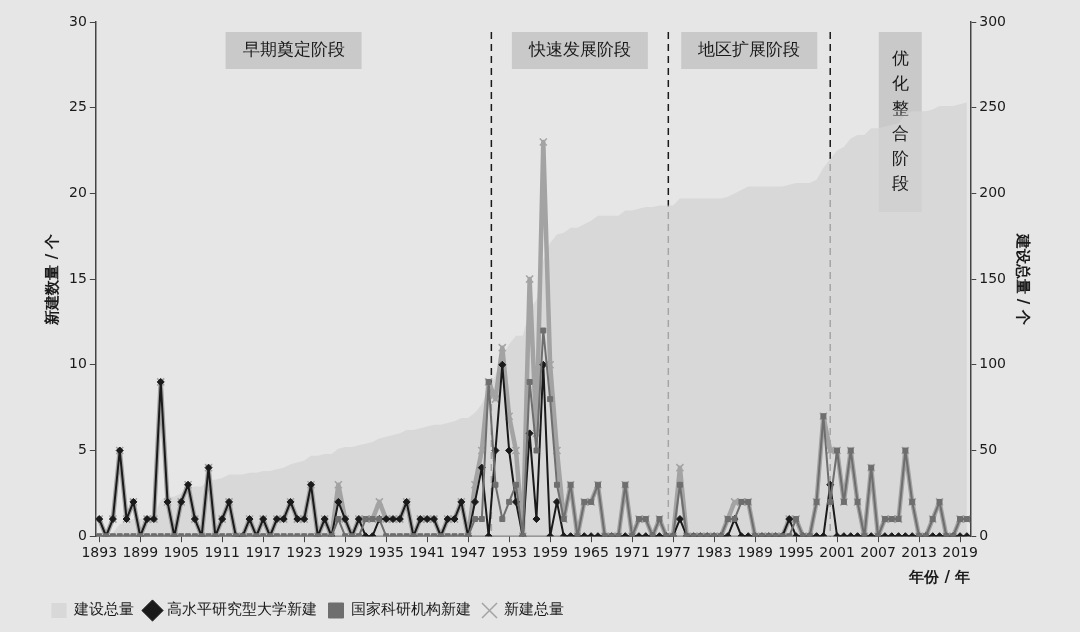  I want to click on legend-label: 新建总量, so click(534, 609).